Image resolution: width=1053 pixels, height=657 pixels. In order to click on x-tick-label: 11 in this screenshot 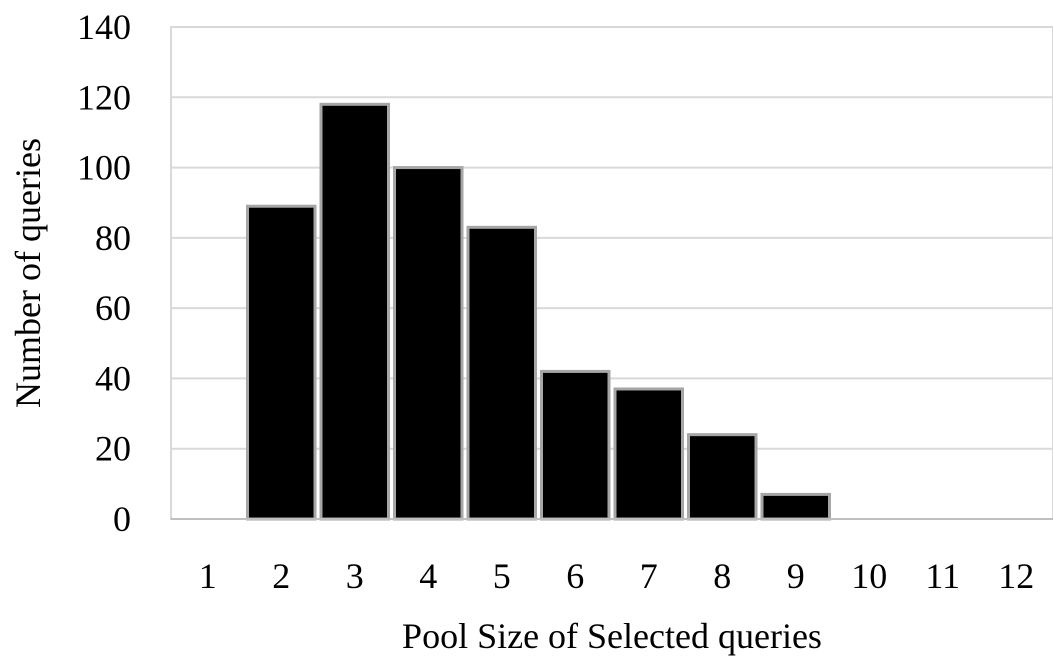, I will do `click(942, 576)`.